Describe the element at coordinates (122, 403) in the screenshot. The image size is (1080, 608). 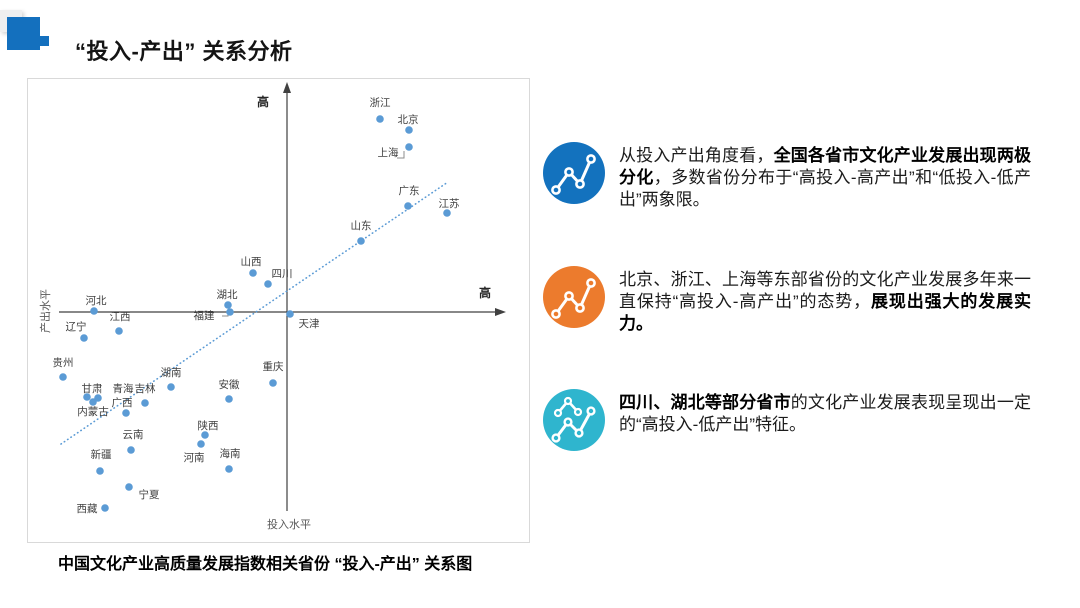
I see `point-label: 广西` at that location.